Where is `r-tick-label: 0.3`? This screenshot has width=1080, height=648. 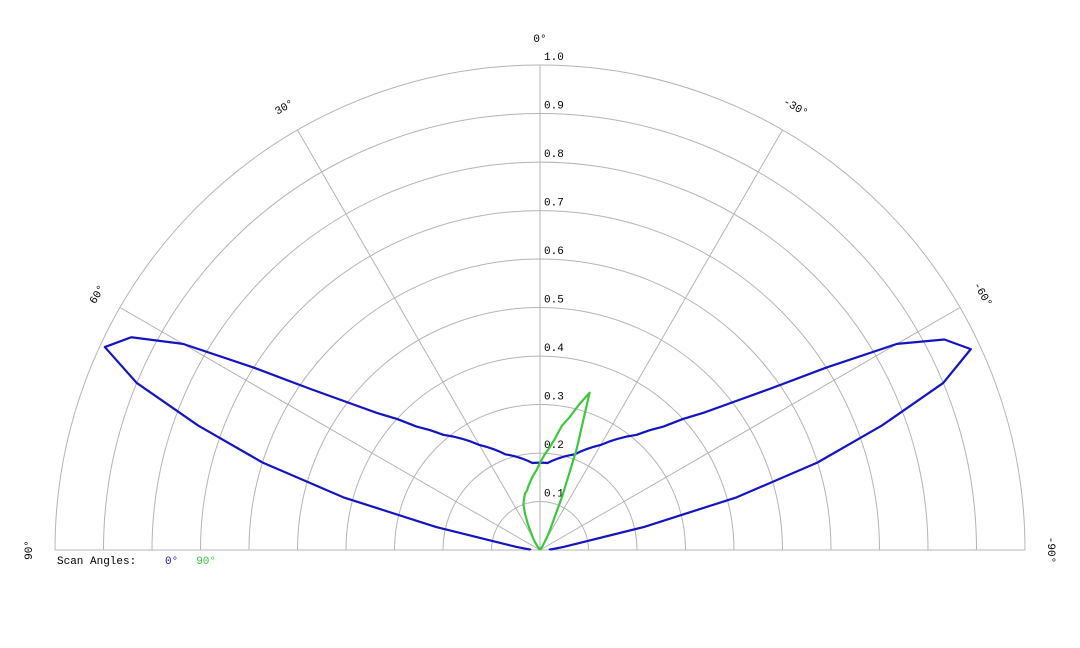 r-tick-label: 0.3 is located at coordinates (554, 397).